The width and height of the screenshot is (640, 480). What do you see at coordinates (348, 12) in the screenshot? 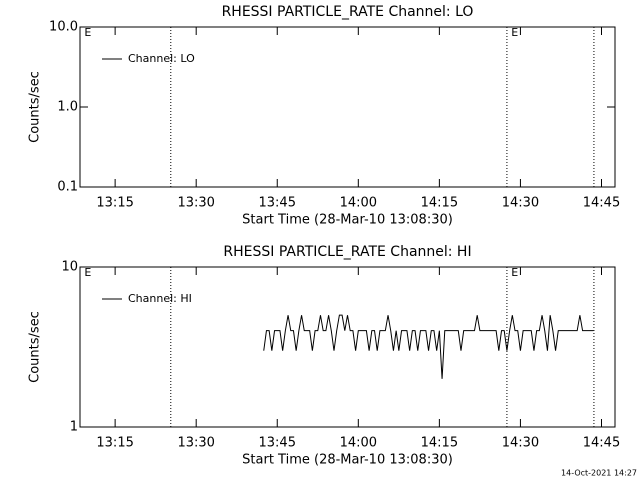
I see `chart-title: RHESSI PARTICLE_RATE Channel: LO` at bounding box center [348, 12].